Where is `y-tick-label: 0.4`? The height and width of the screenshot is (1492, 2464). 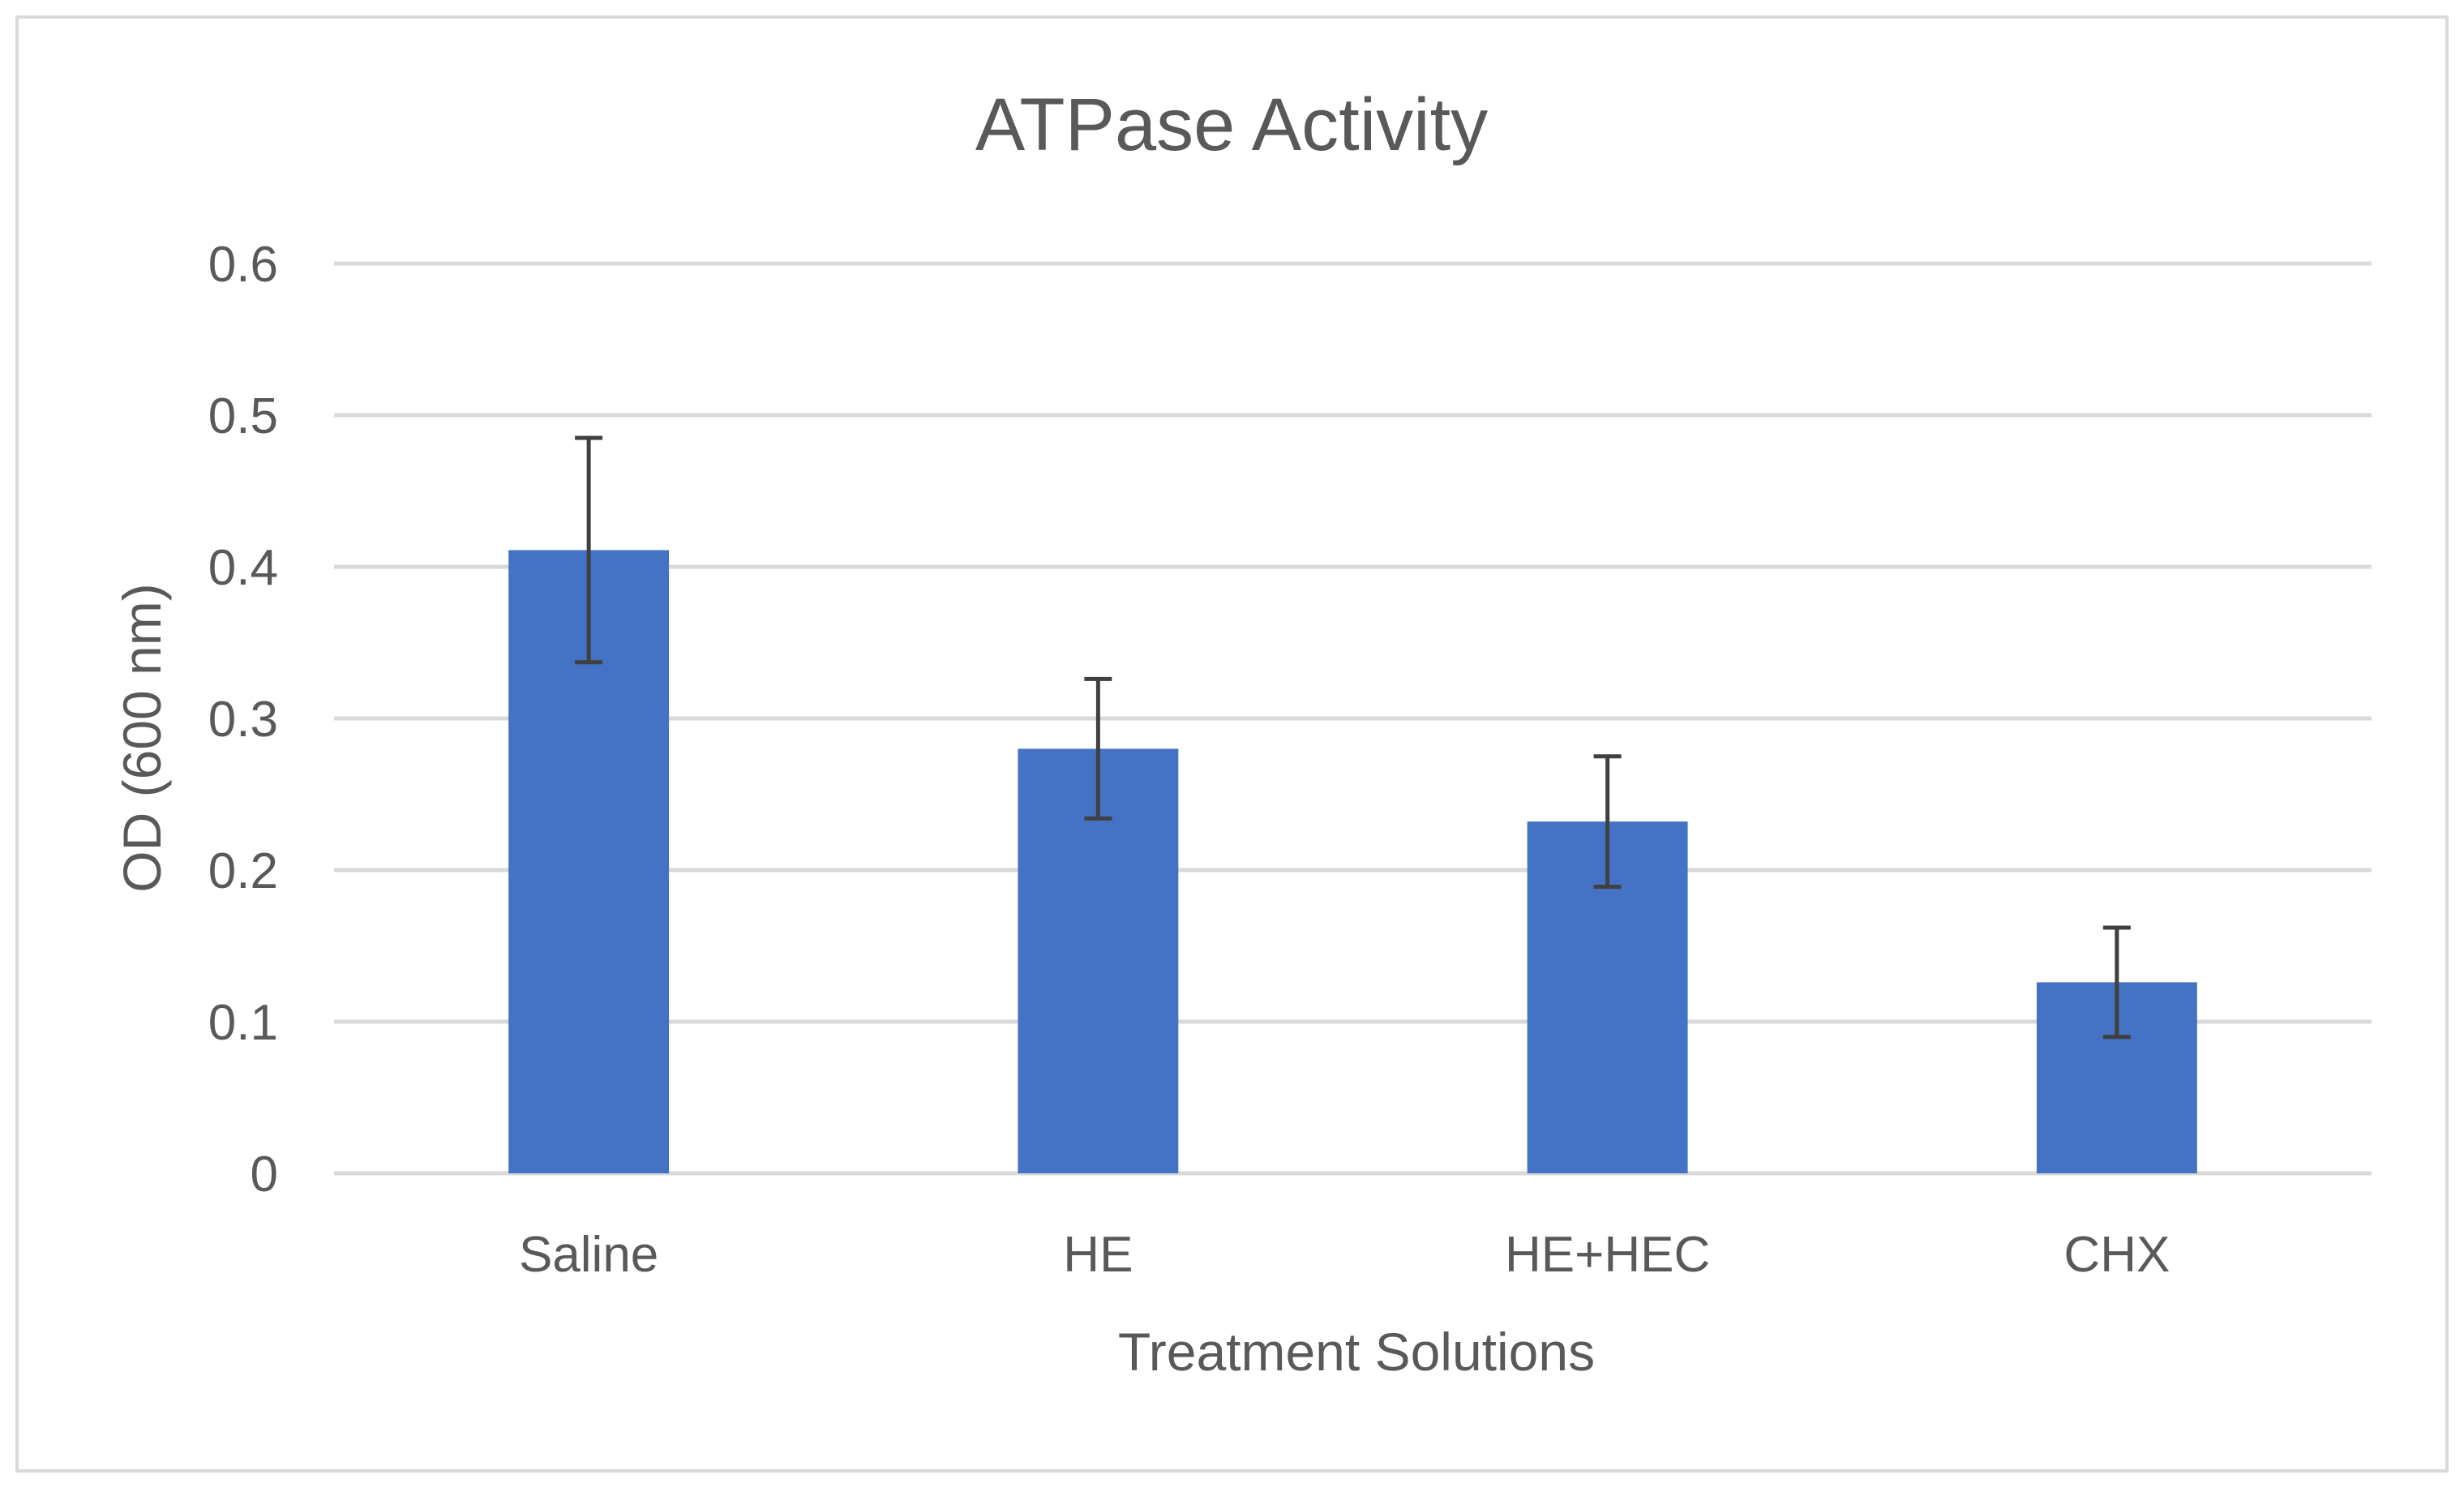
y-tick-label: 0.4 is located at coordinates (243, 568).